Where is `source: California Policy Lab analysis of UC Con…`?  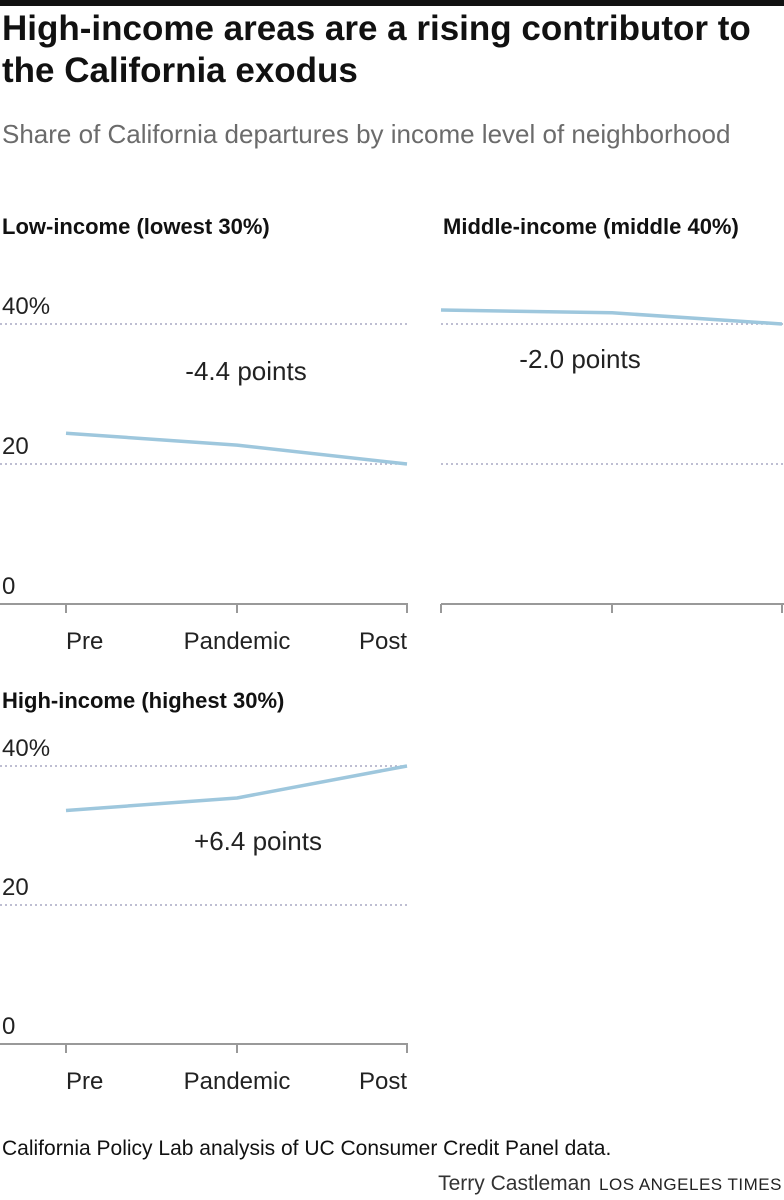 source: California Policy Lab analysis of UC Con… is located at coordinates (307, 1148).